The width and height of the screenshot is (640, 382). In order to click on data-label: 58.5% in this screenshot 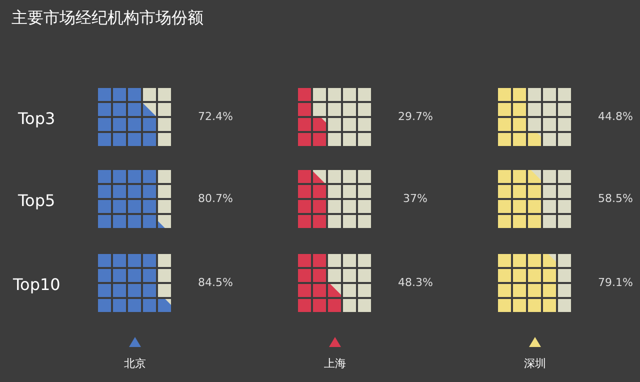, I will do `click(615, 198)`.